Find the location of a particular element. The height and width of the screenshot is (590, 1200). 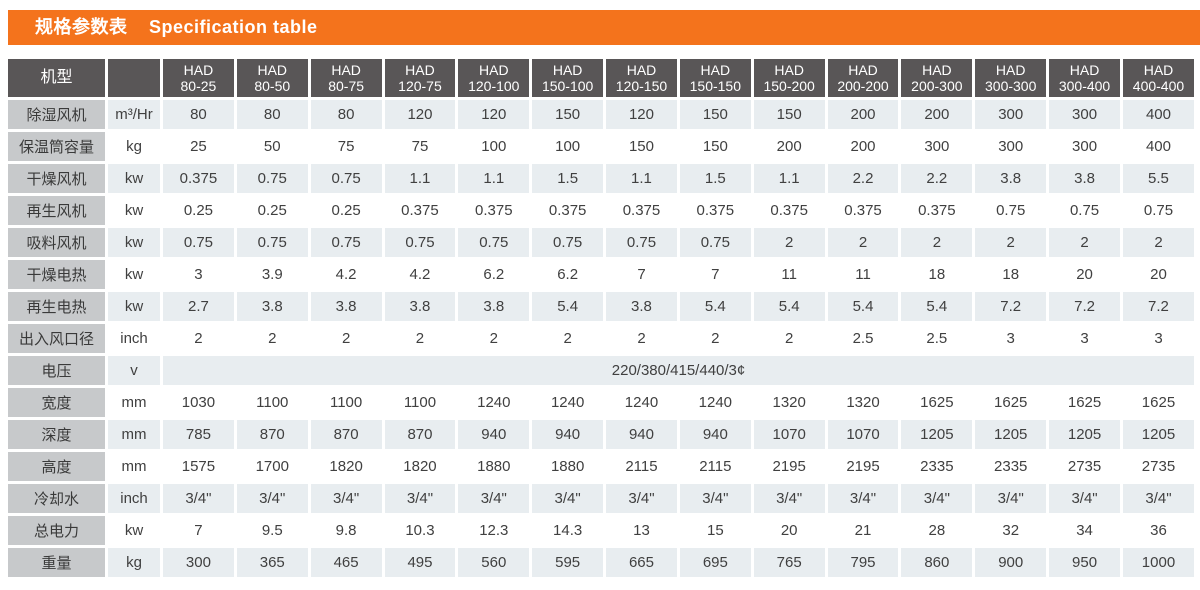

value-cell: 785 is located at coordinates (198, 434).